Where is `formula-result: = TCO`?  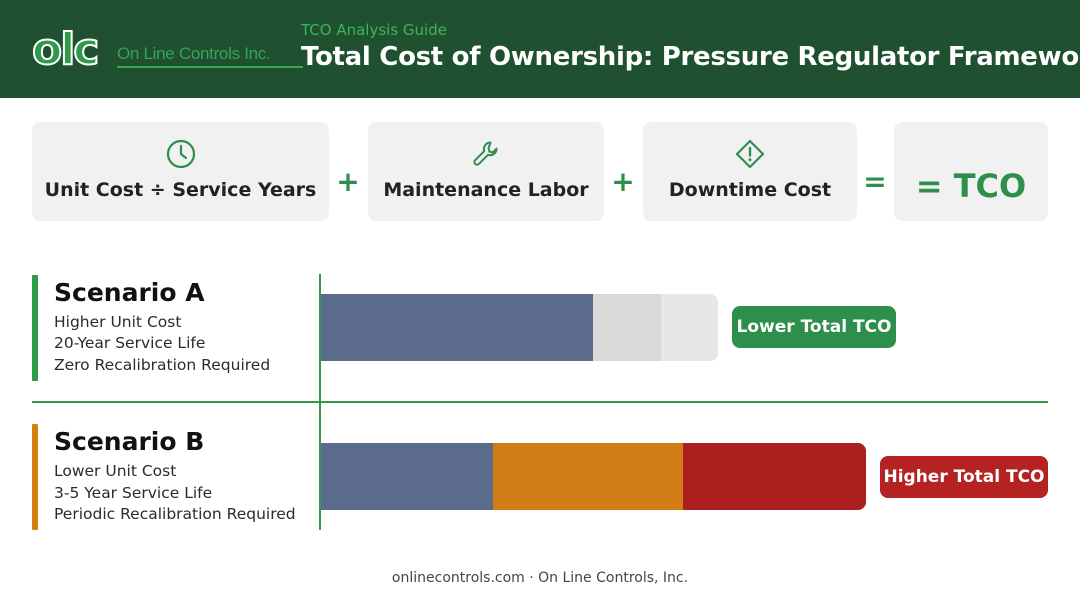
formula-result: = TCO is located at coordinates (971, 171).